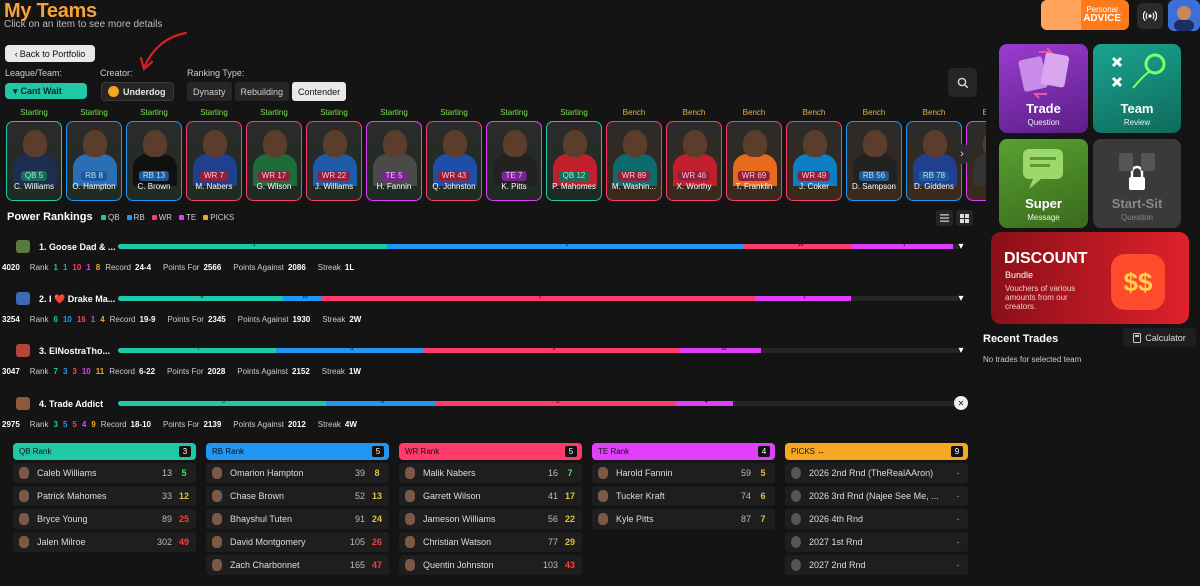  What do you see at coordinates (490, 496) in the screenshot?
I see `player-row: Garrett Wilson 41 17` at bounding box center [490, 496].